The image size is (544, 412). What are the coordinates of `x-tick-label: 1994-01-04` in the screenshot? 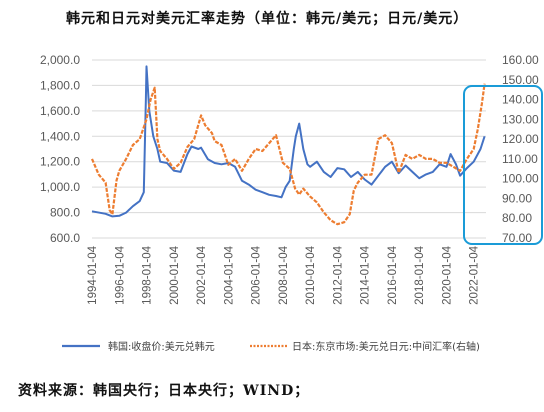 It's located at (93, 274).